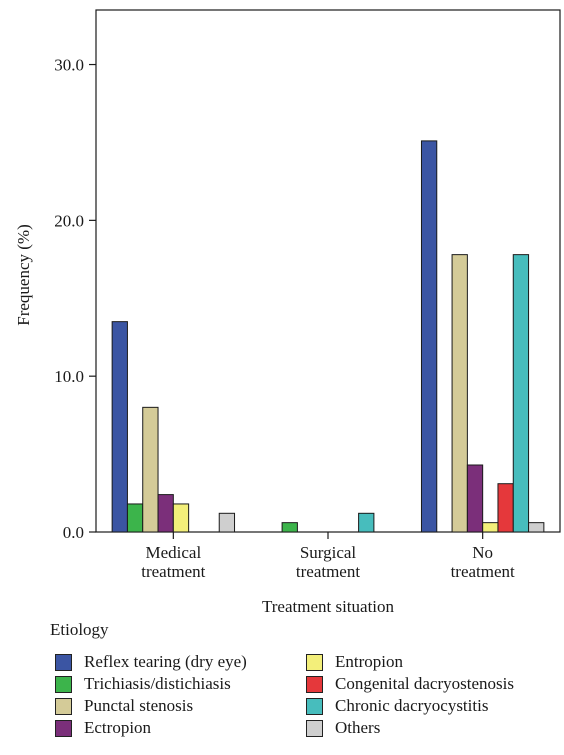 The width and height of the screenshot is (564, 755). I want to click on y-tick-label: 20.0, so click(69, 220).